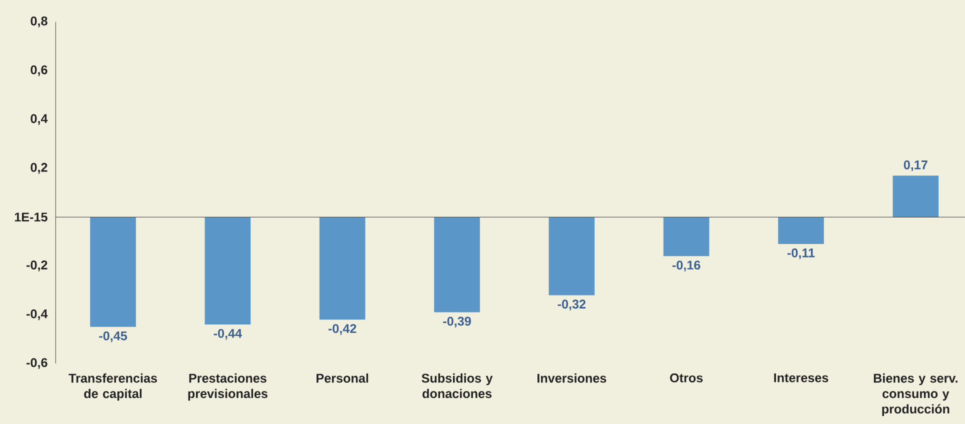 The height and width of the screenshot is (424, 965). Describe the element at coordinates (801, 377) in the screenshot. I see `x-tick-label: Intereses` at that location.